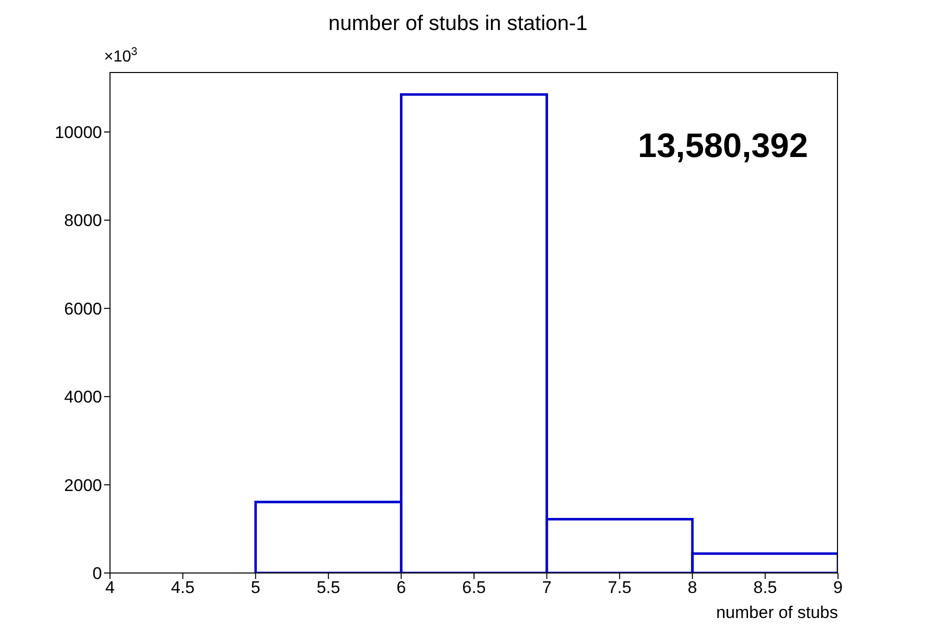 The height and width of the screenshot is (637, 928). I want to click on x-tick-label: 8.5, so click(765, 588).